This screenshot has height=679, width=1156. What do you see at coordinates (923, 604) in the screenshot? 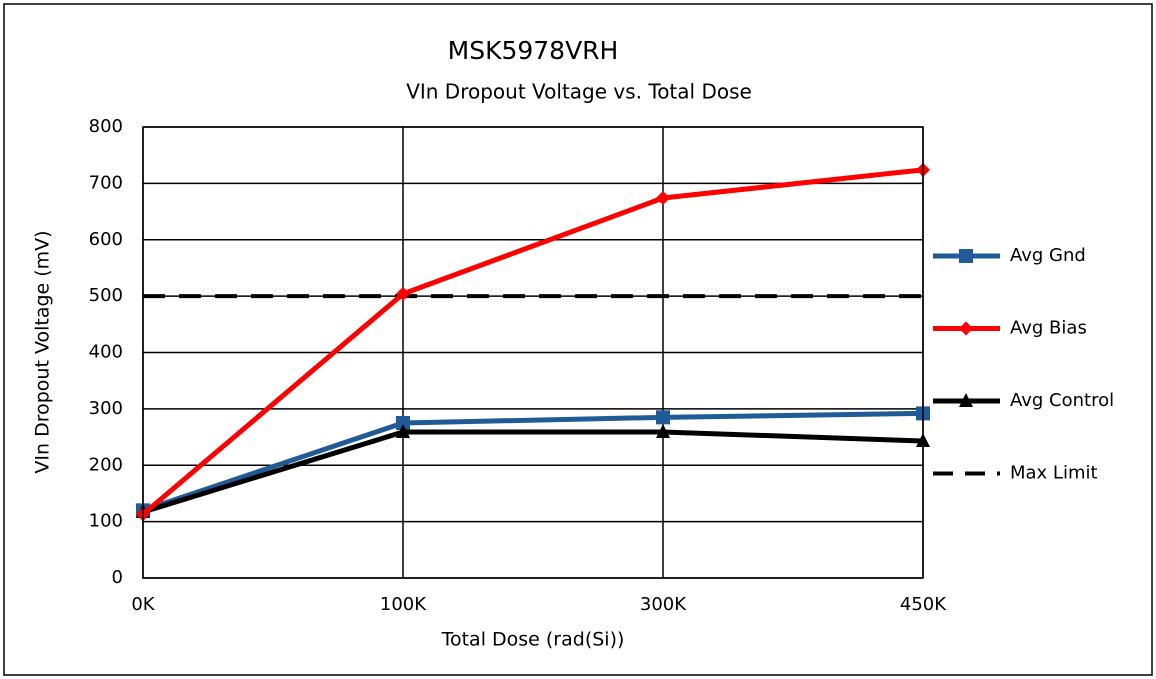
I see `x-tick-label: 450K` at bounding box center [923, 604].